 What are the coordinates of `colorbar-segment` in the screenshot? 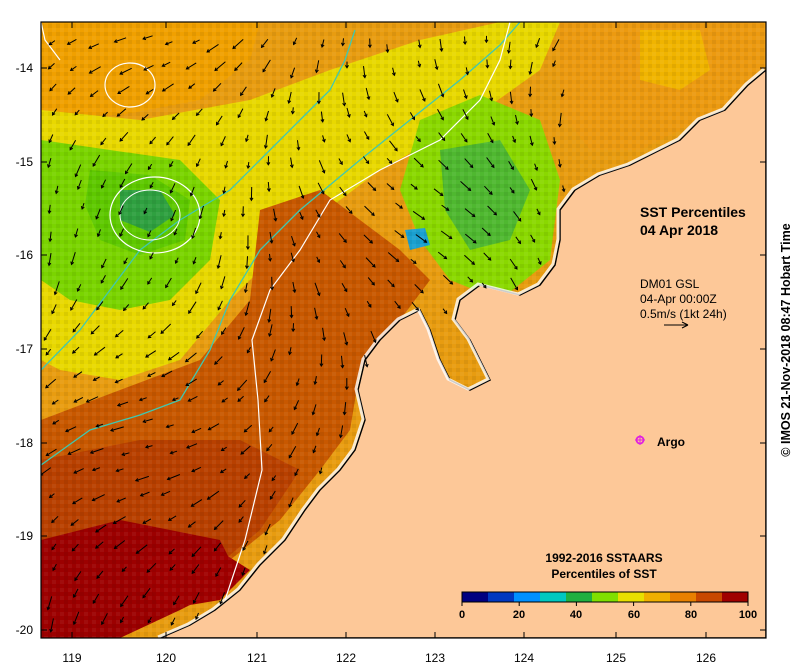 It's located at (605, 597).